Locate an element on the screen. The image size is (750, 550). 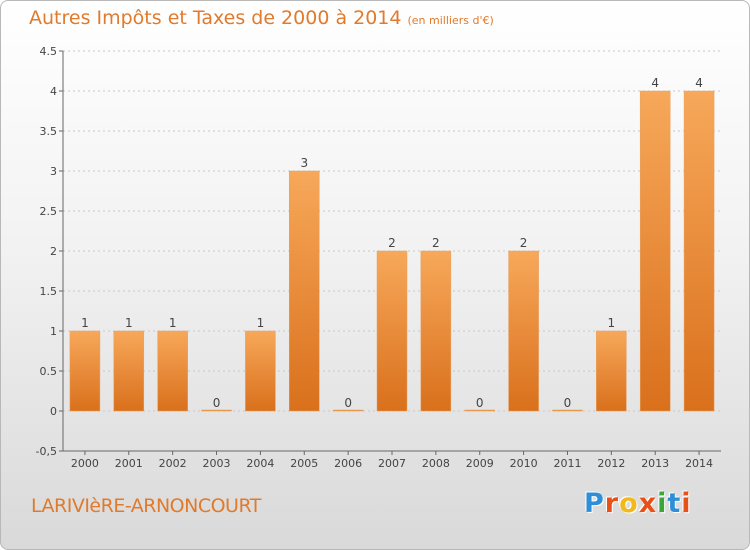
x-tick-label: 2006 is located at coordinates (348, 463).